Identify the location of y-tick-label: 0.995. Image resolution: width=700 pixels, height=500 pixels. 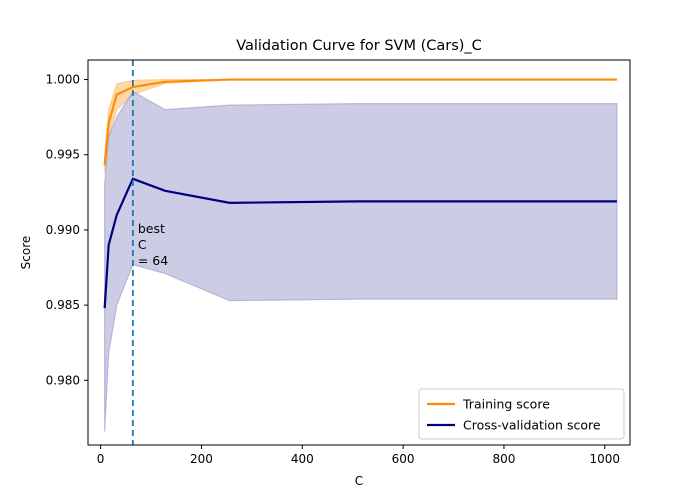
(63, 155).